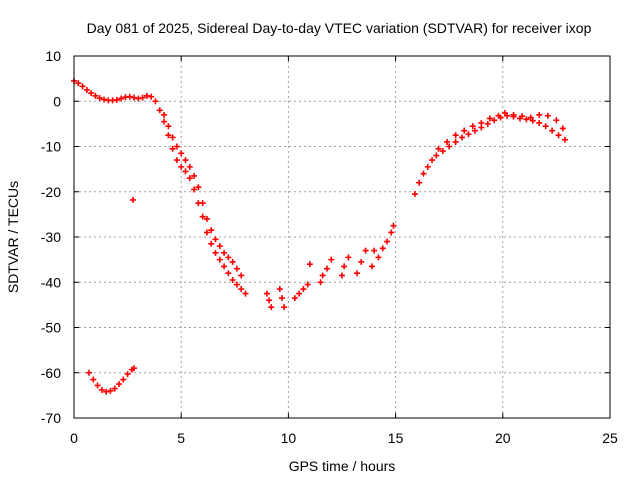 Image resolution: width=640 pixels, height=480 pixels. What do you see at coordinates (181, 438) in the screenshot?
I see `x-tick-label: 5` at bounding box center [181, 438].